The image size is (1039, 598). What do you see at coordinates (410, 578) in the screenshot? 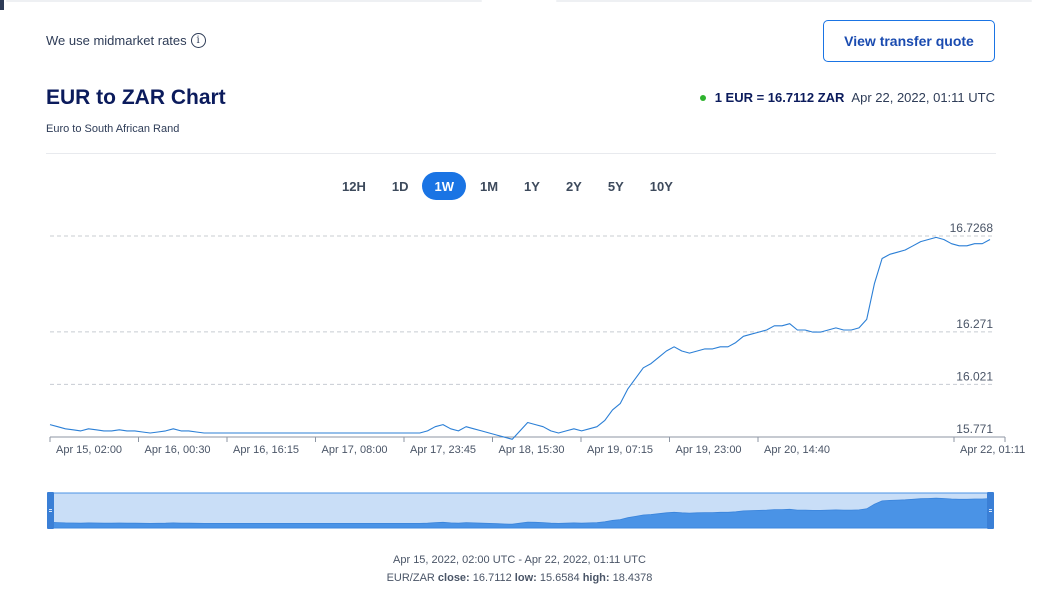
I see `footer-pair: EUR/ZAR` at bounding box center [410, 578].